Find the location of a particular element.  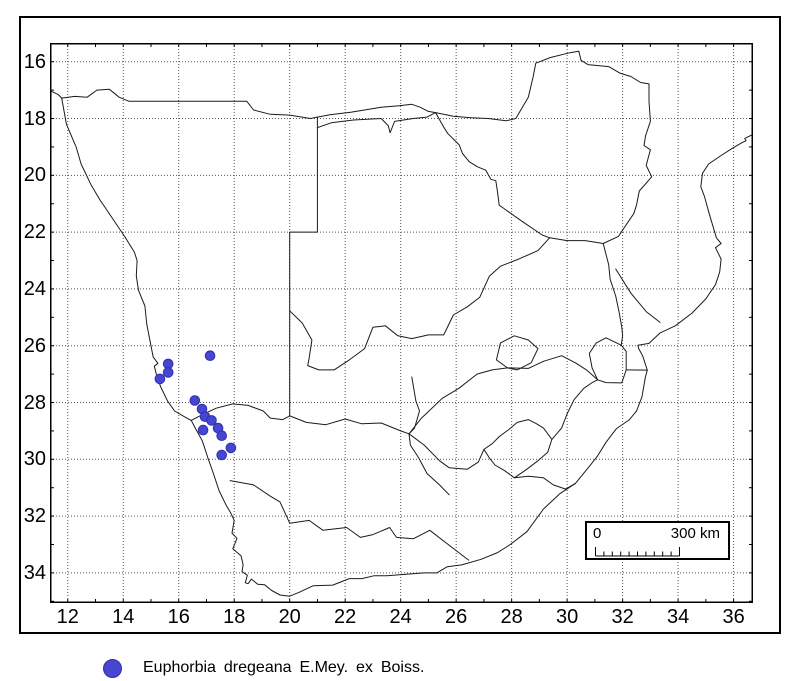

y-tick-label: 18 is located at coordinates (34, 118).